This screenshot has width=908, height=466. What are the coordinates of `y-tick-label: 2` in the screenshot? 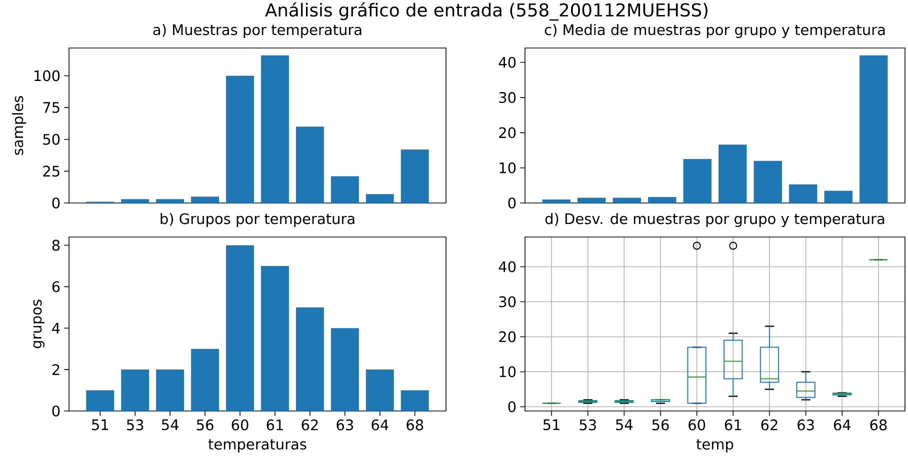 It's located at (56, 369).